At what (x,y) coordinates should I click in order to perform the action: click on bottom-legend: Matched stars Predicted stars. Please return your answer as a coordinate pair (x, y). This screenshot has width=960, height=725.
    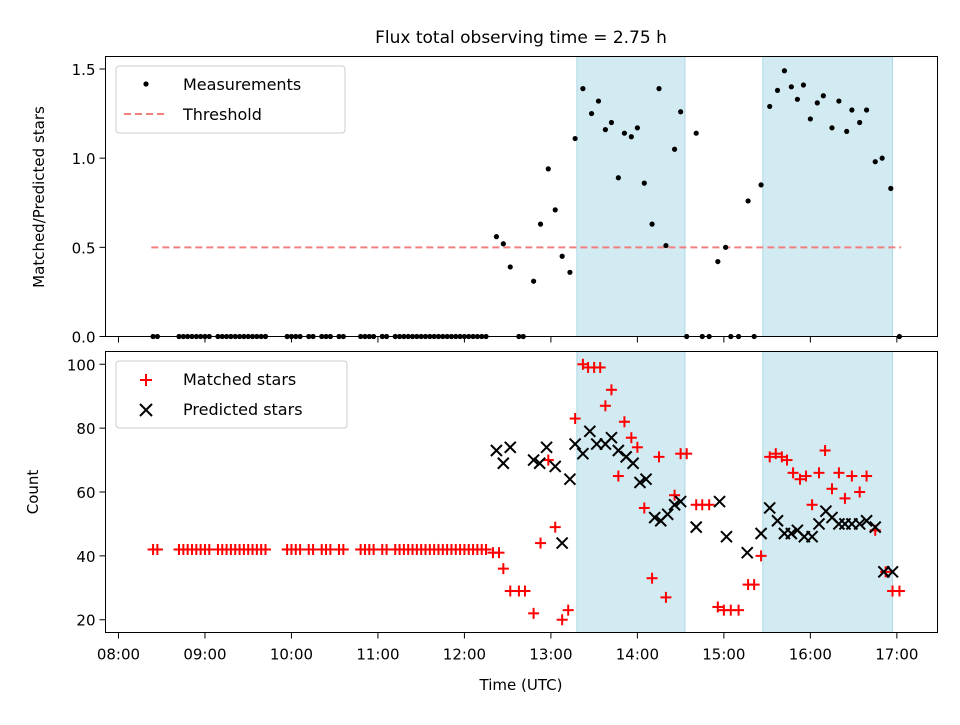
    Looking at the image, I should click on (231, 394).